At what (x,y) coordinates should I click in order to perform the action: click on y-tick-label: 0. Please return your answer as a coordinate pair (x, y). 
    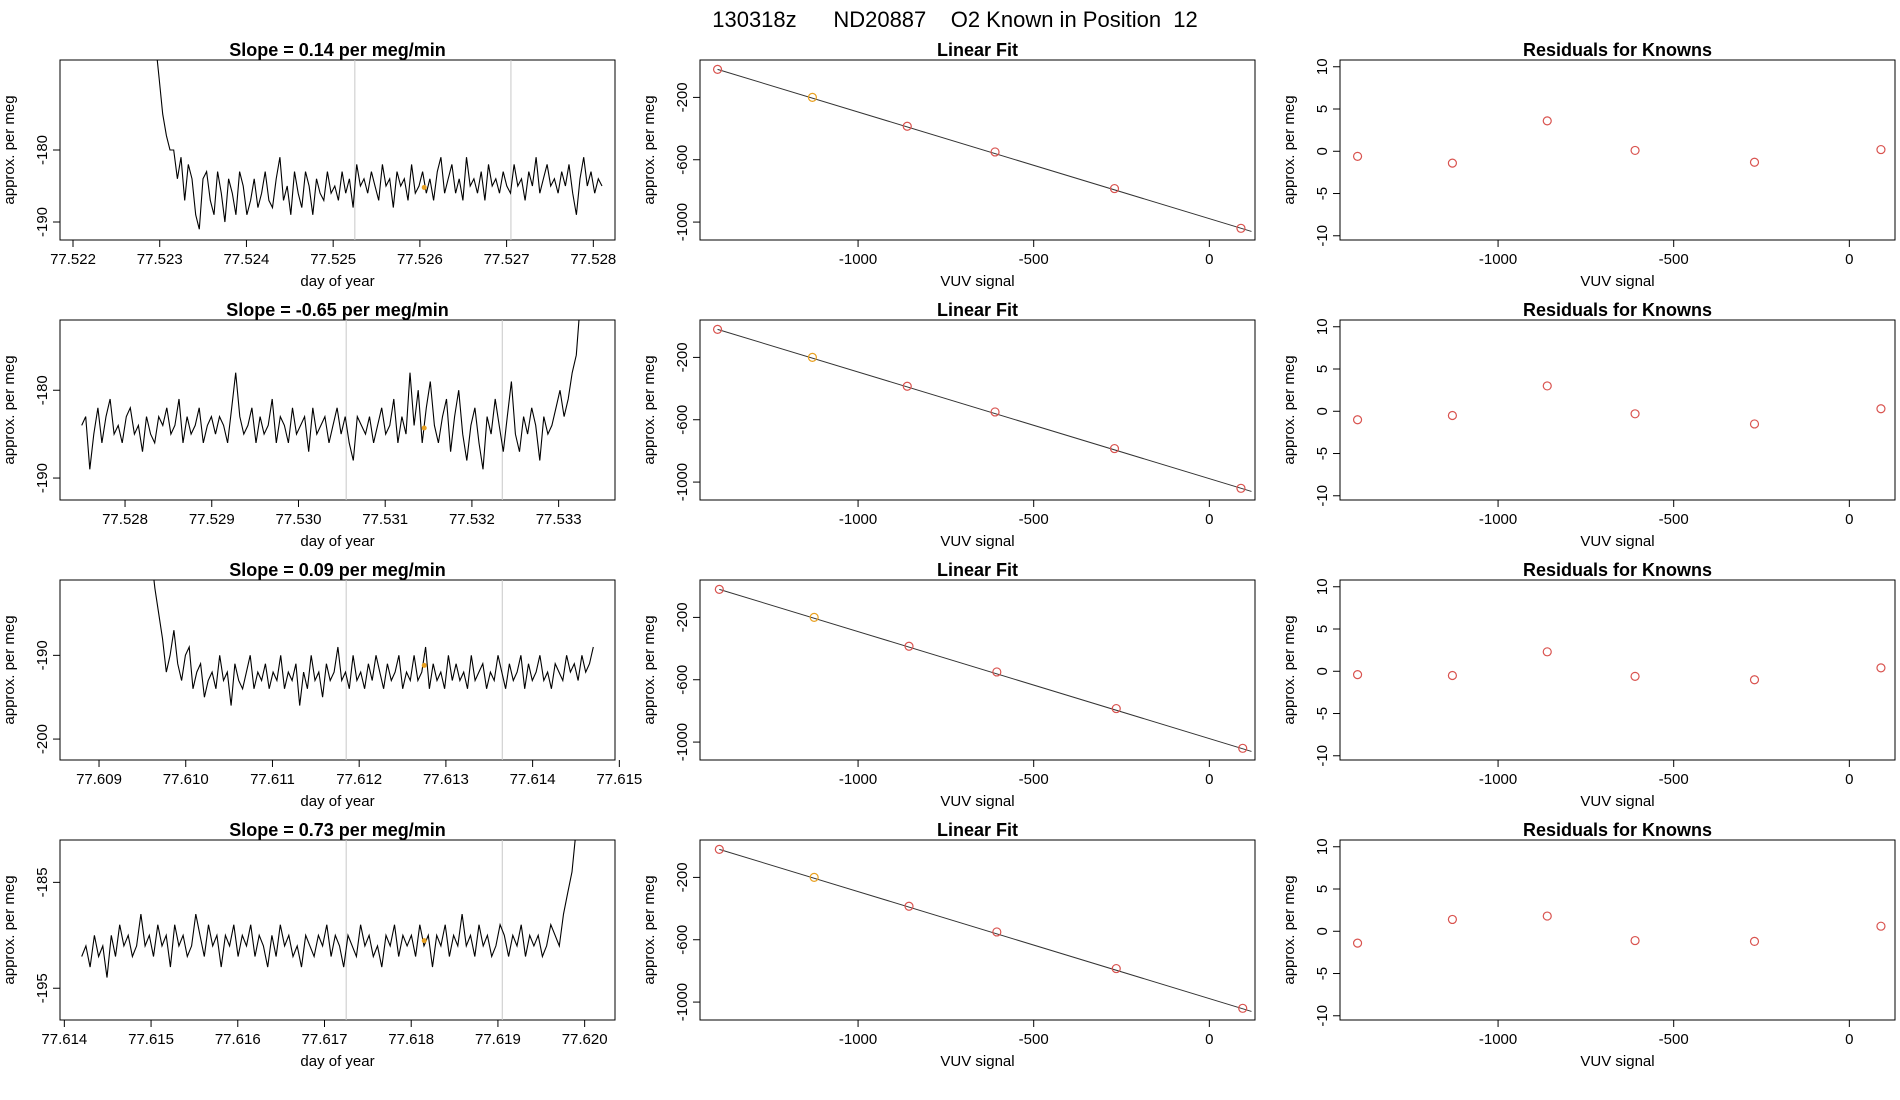
    Looking at the image, I should click on (1322, 671).